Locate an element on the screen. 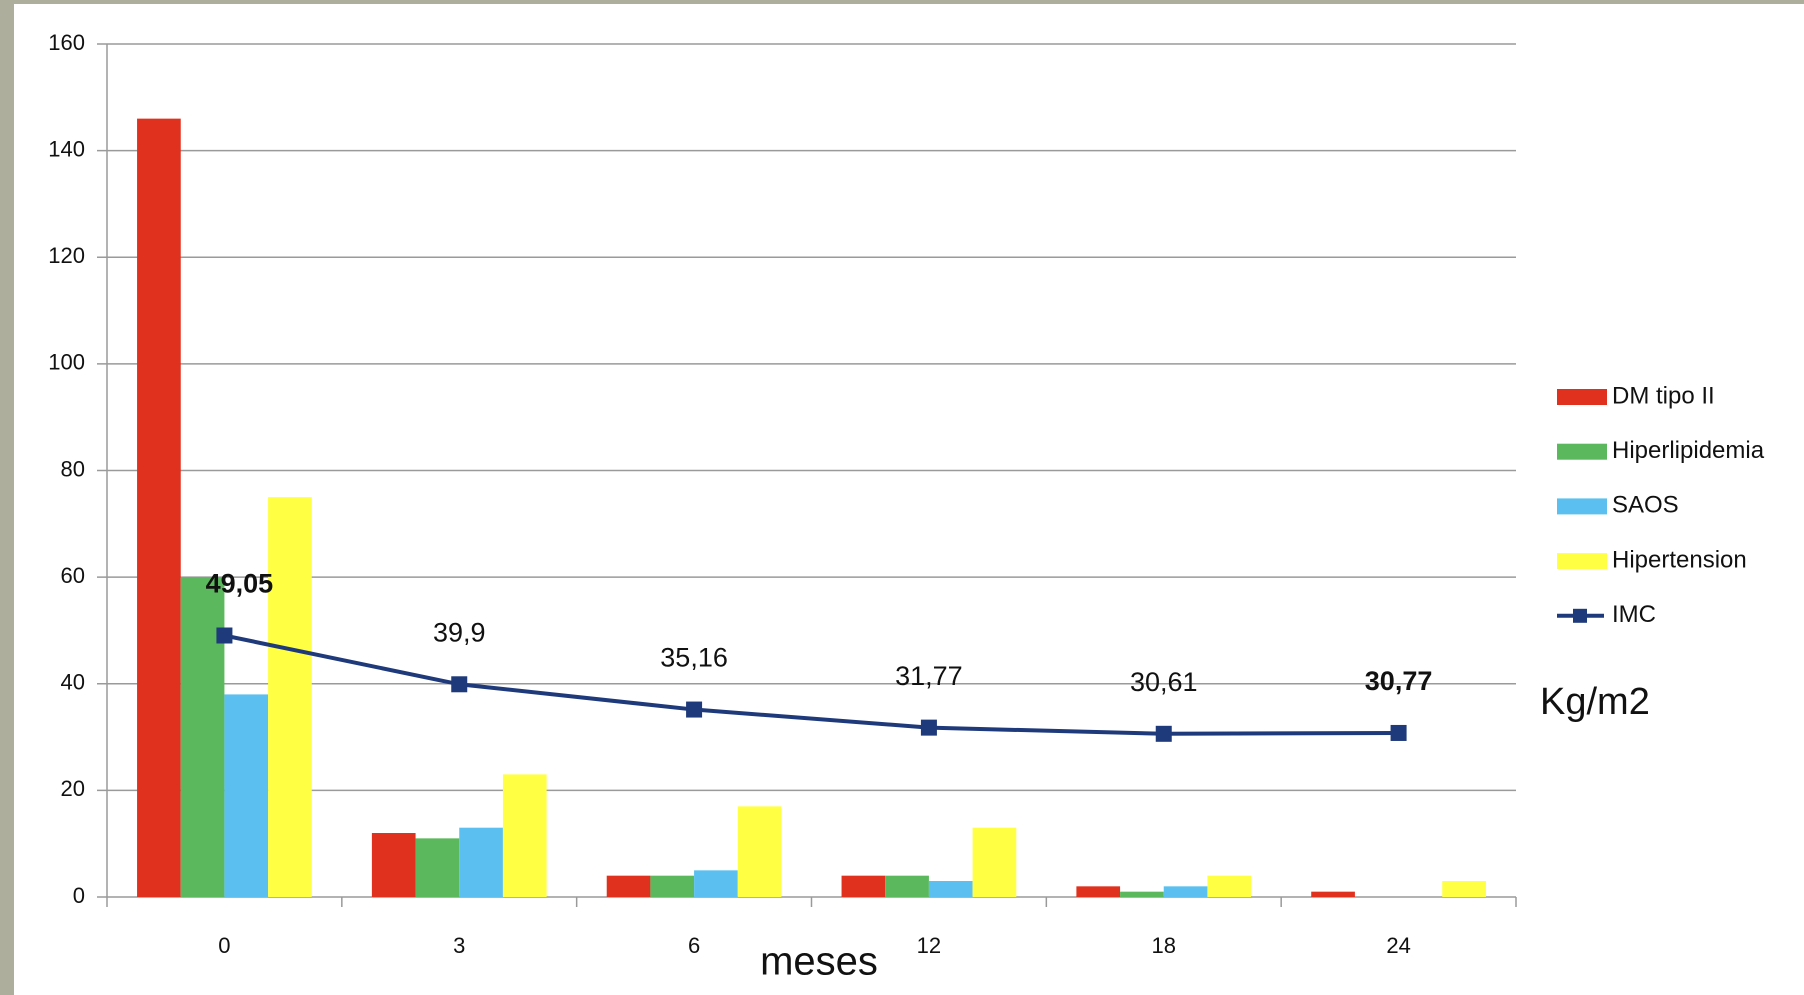  y-tick-label: 100 is located at coordinates (66, 362).